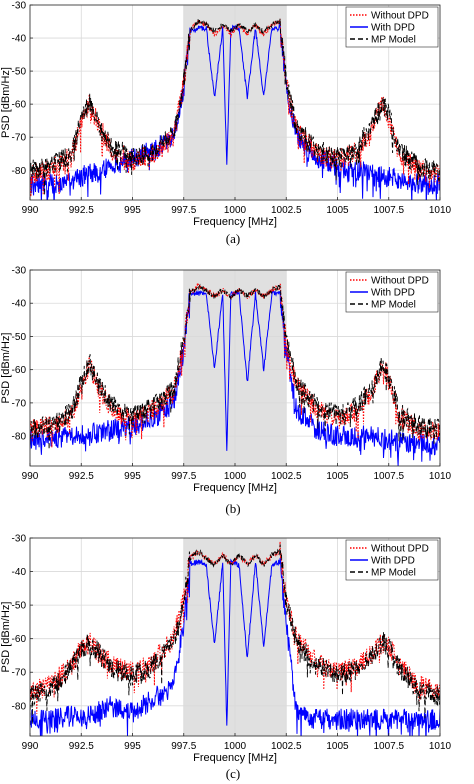 The width and height of the screenshot is (474, 784). I want to click on panel-caption: (a), so click(233, 238).